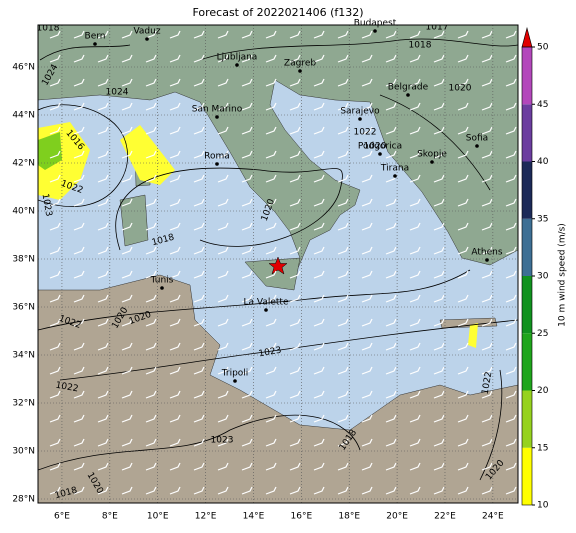  I want to click on lat-tick-label: 32°N, so click(23, 404).